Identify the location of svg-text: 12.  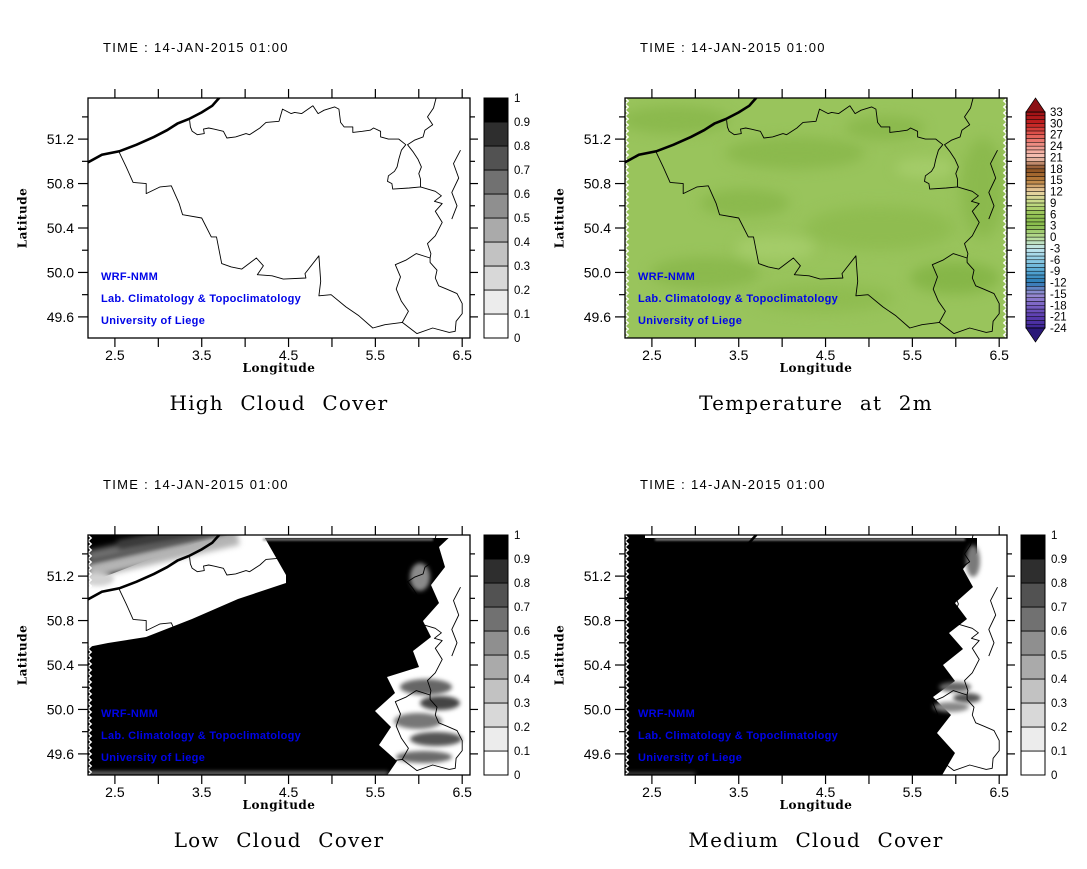
(1056, 193).